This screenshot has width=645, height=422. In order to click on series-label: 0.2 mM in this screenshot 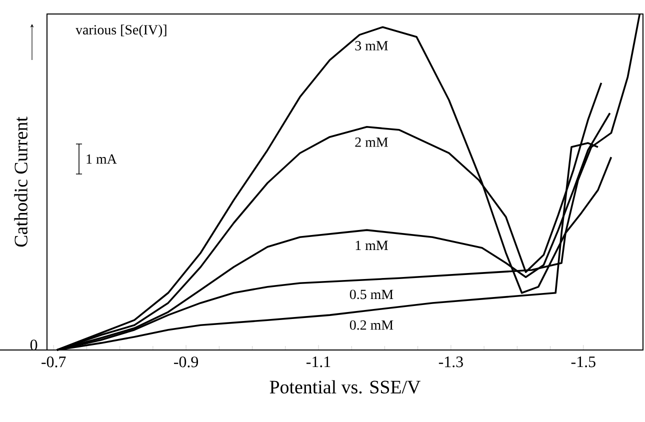, I will do `click(372, 325)`.